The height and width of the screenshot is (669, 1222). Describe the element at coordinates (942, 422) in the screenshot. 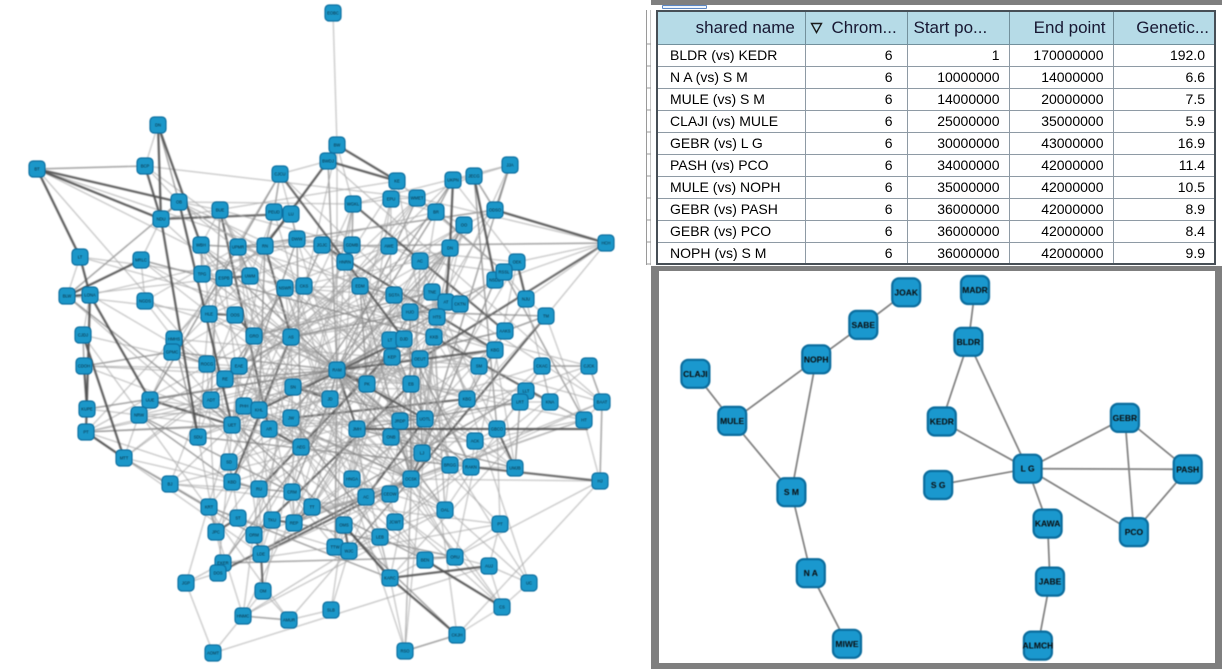

I see `svg-text: KEDR` at that location.